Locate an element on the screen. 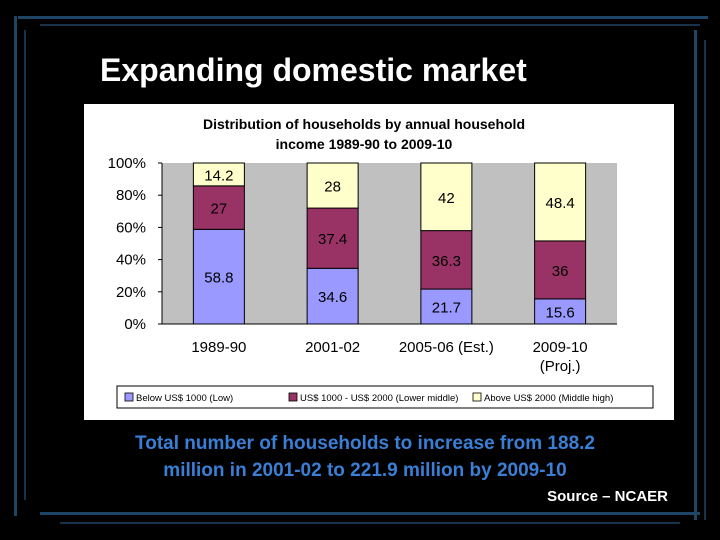 The image size is (720, 540). data-label: 36 is located at coordinates (560, 271).